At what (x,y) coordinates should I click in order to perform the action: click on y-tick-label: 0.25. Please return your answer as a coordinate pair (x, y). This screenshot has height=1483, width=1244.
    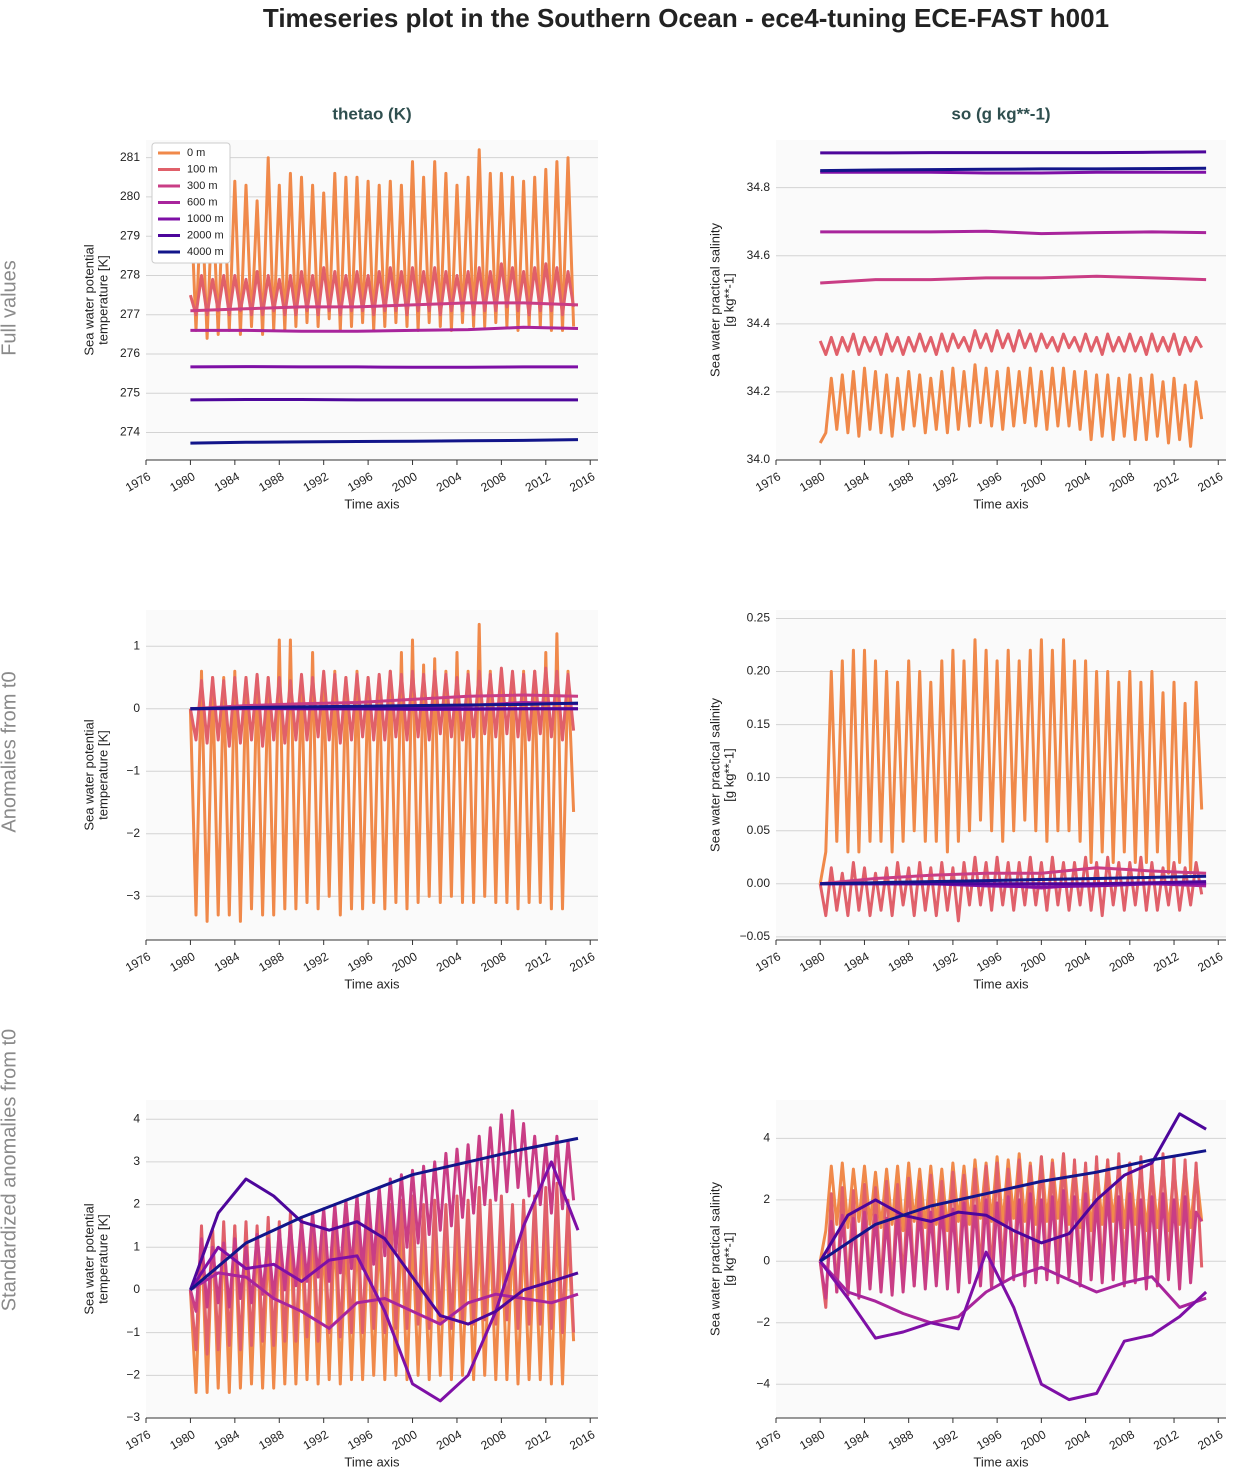
    Looking at the image, I should click on (759, 618).